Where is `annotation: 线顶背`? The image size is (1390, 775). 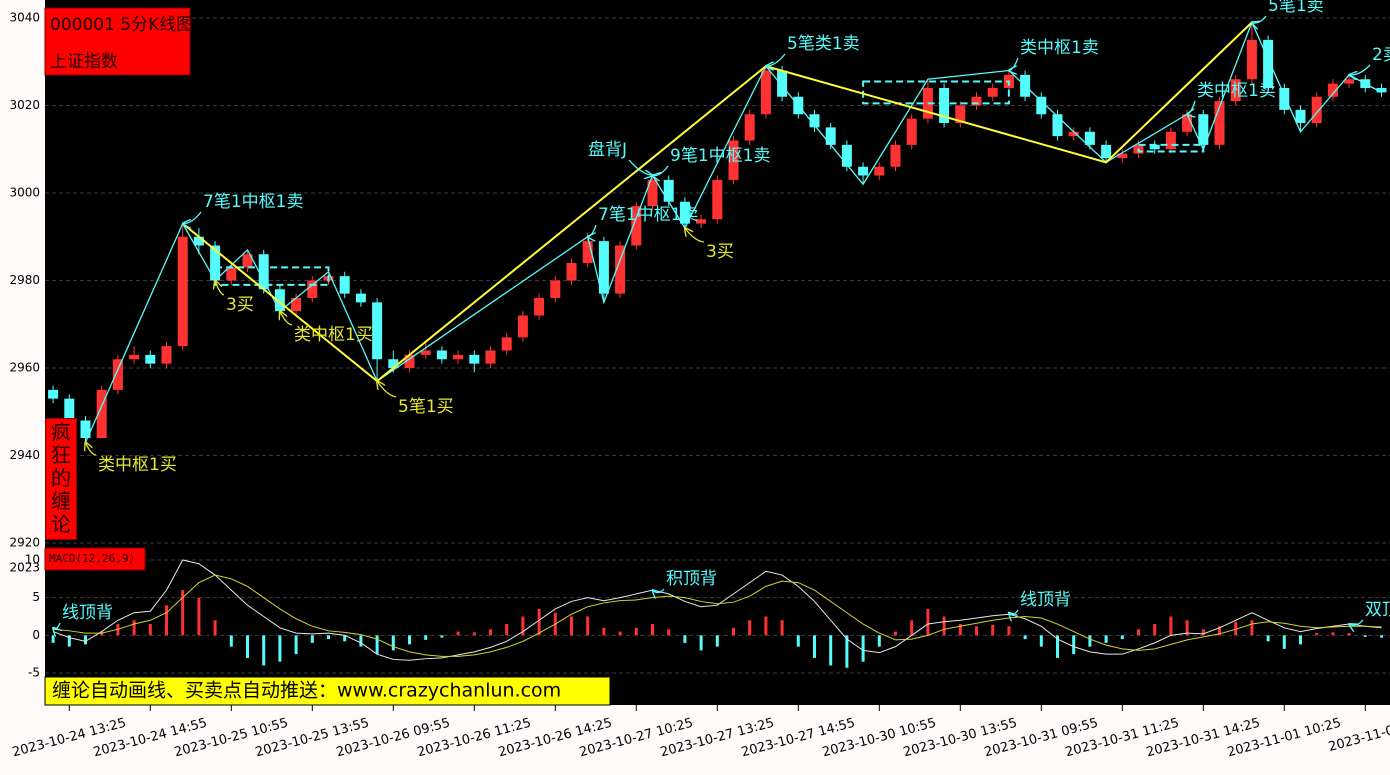
annotation: 线顶背 is located at coordinates (1045, 600).